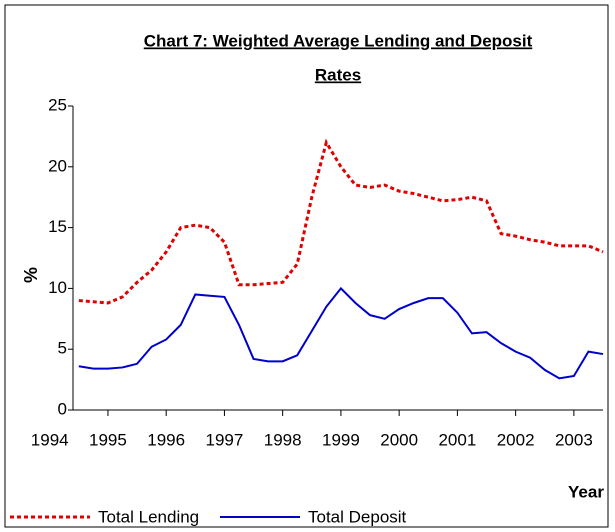 The width and height of the screenshot is (615, 532). What do you see at coordinates (399, 439) in the screenshot?
I see `x-tick-label: 2000` at bounding box center [399, 439].